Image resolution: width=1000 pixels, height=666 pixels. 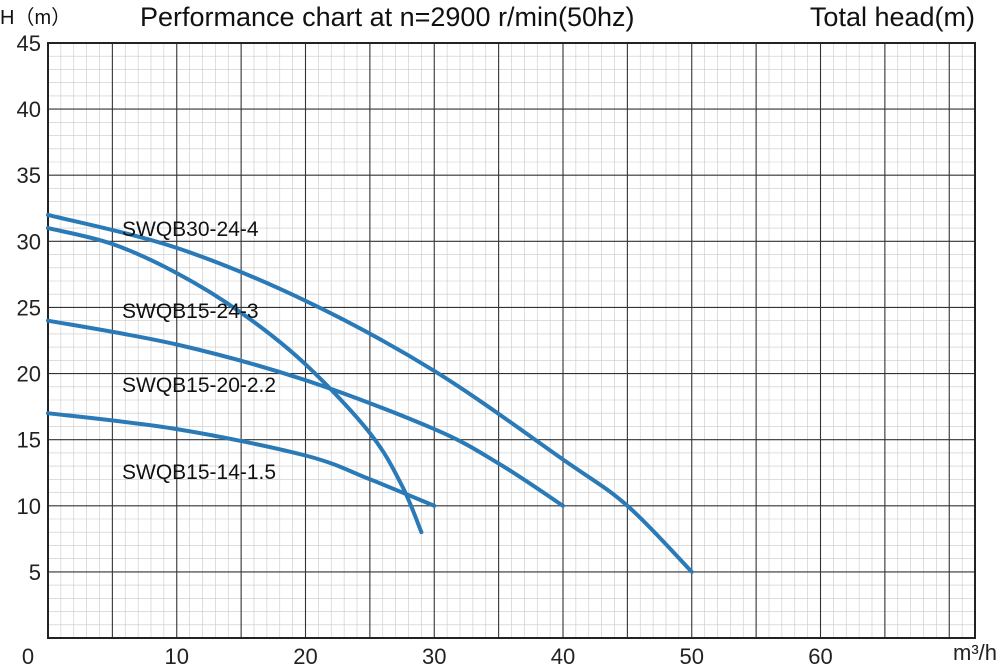 What do you see at coordinates (29, 241) in the screenshot?
I see `y-tick-label: 30` at bounding box center [29, 241].